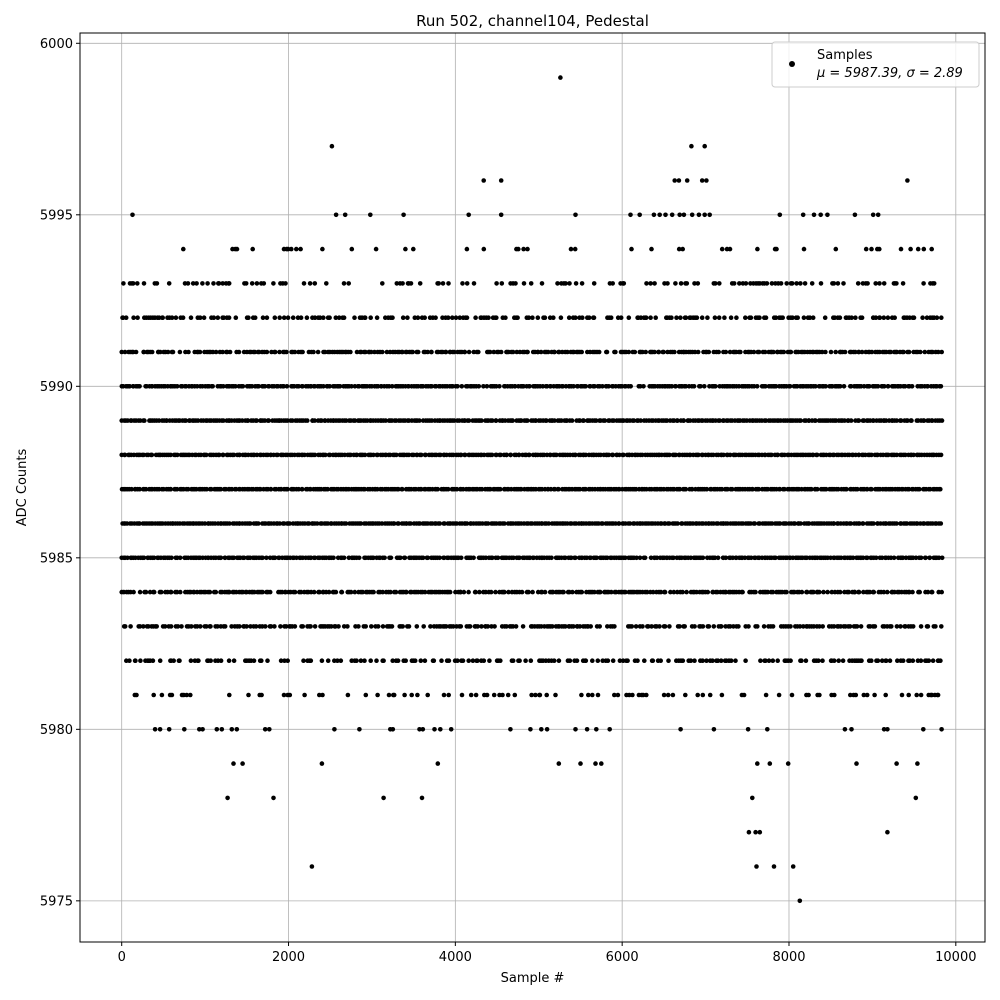  I want to click on y-tick-label: 6000, so click(56, 44).